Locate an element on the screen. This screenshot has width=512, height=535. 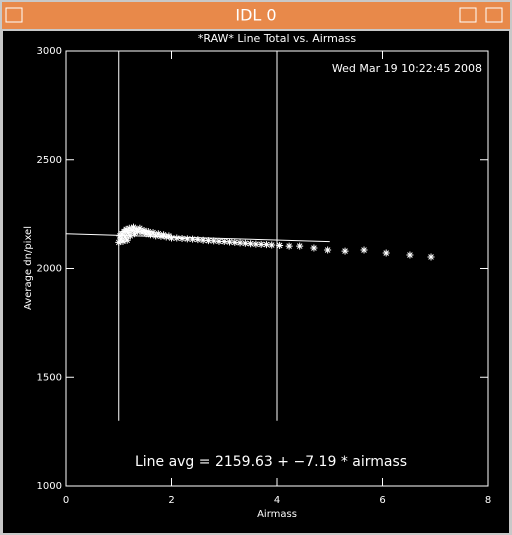
chart-title: *RAW* Line Total vs. Airmass is located at coordinates (277, 38).